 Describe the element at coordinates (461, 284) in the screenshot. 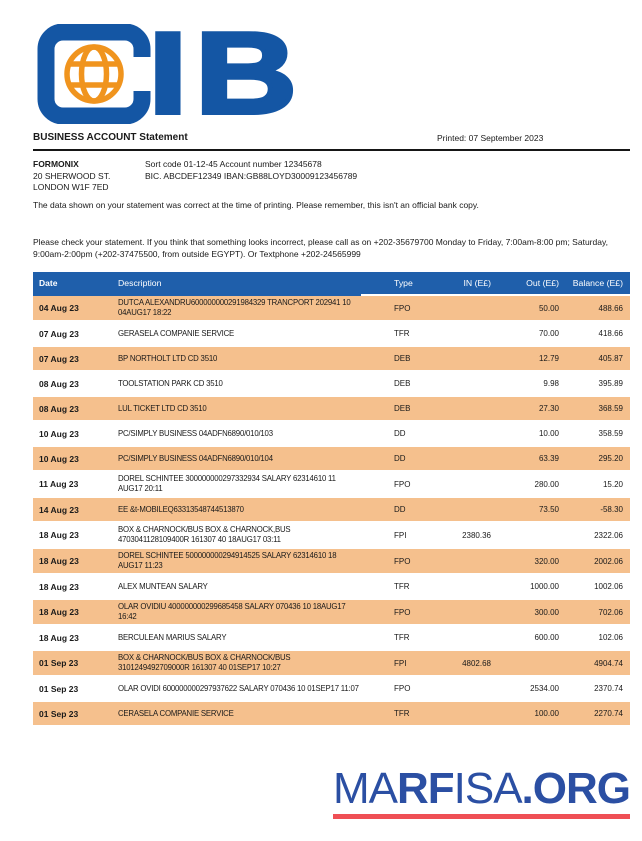

I see `column-header-in: IN (E£)` at that location.